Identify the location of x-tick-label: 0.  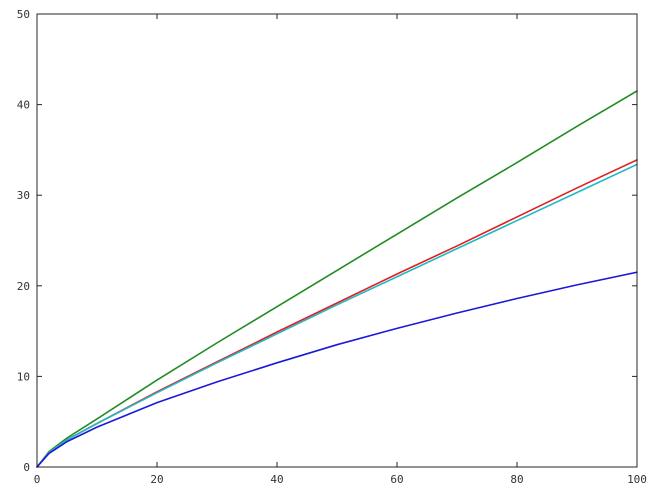
(37, 479).